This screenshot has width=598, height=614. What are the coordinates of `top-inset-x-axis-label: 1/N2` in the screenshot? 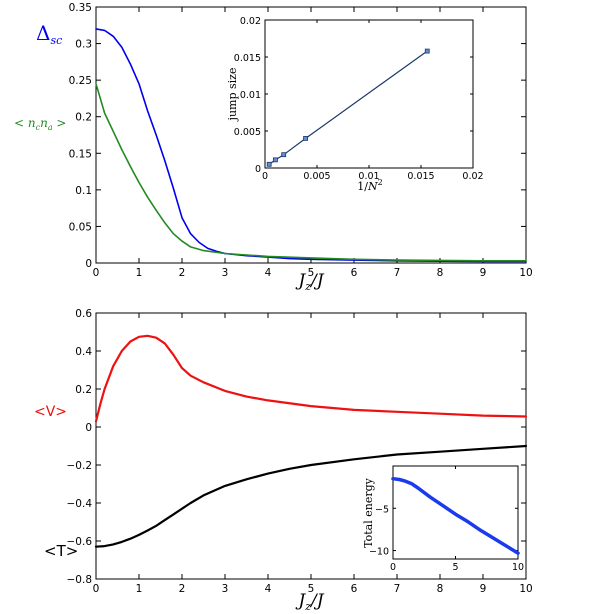 It's located at (369, 185).